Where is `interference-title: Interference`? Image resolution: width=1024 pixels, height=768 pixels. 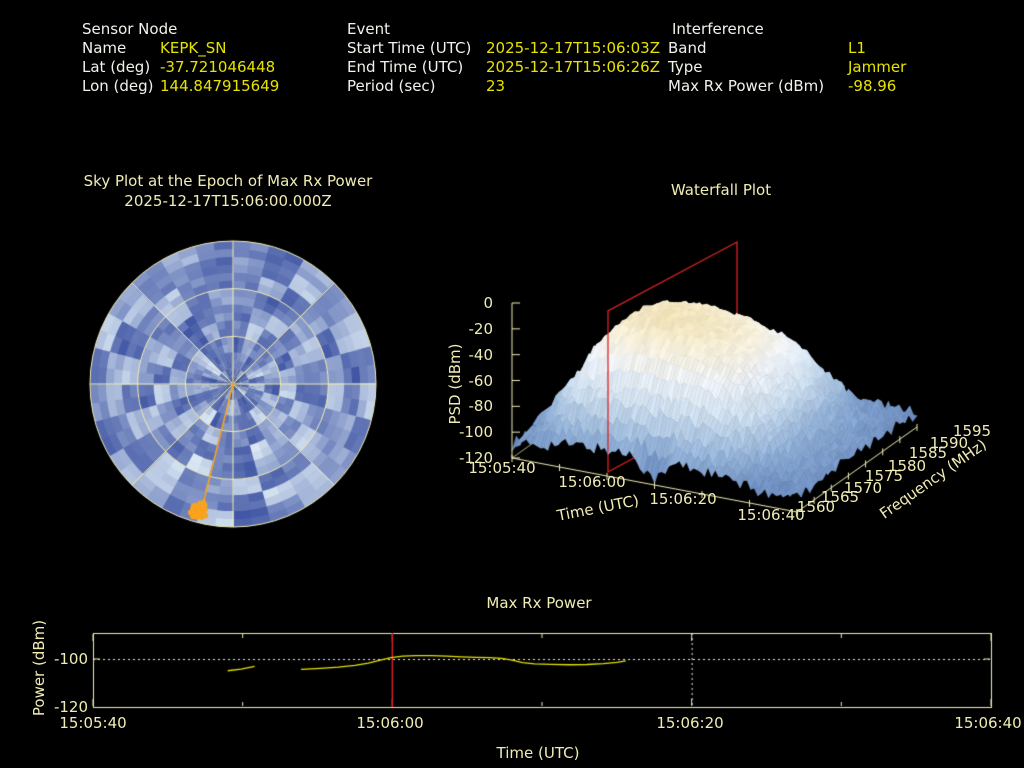
interference-title: Interference is located at coordinates (718, 29).